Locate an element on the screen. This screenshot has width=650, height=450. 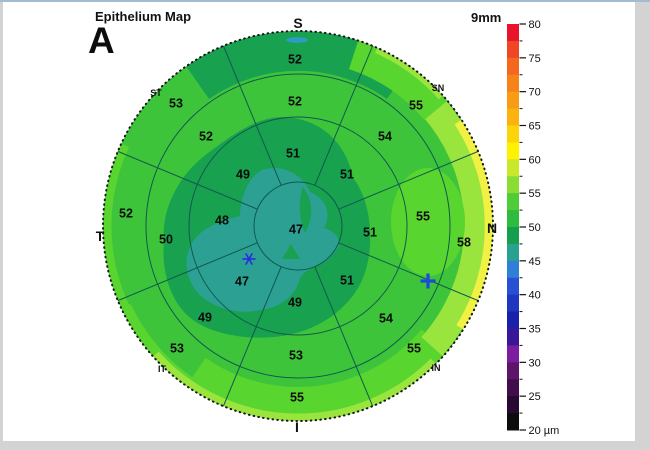
inferior-lime-edge is located at coordinates (294, 386).